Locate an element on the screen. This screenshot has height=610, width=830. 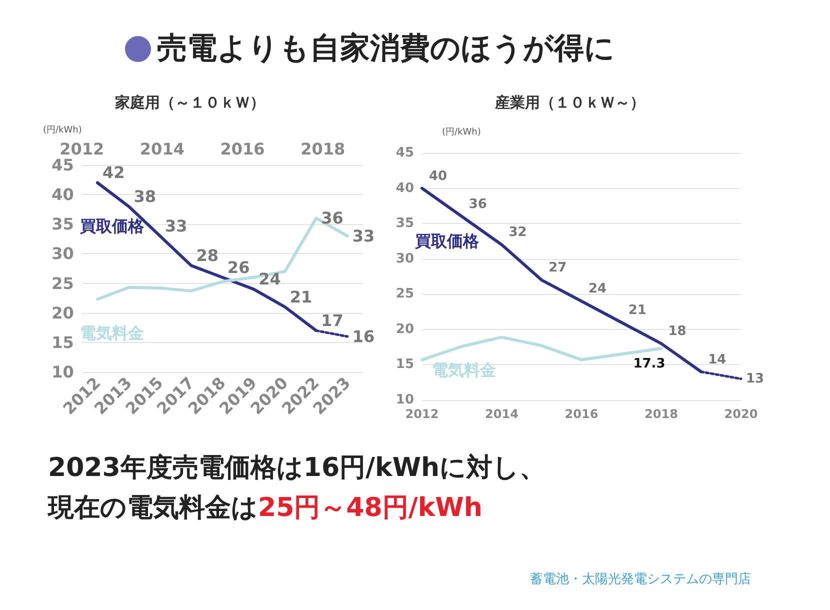
data-label: 28 is located at coordinates (207, 256).